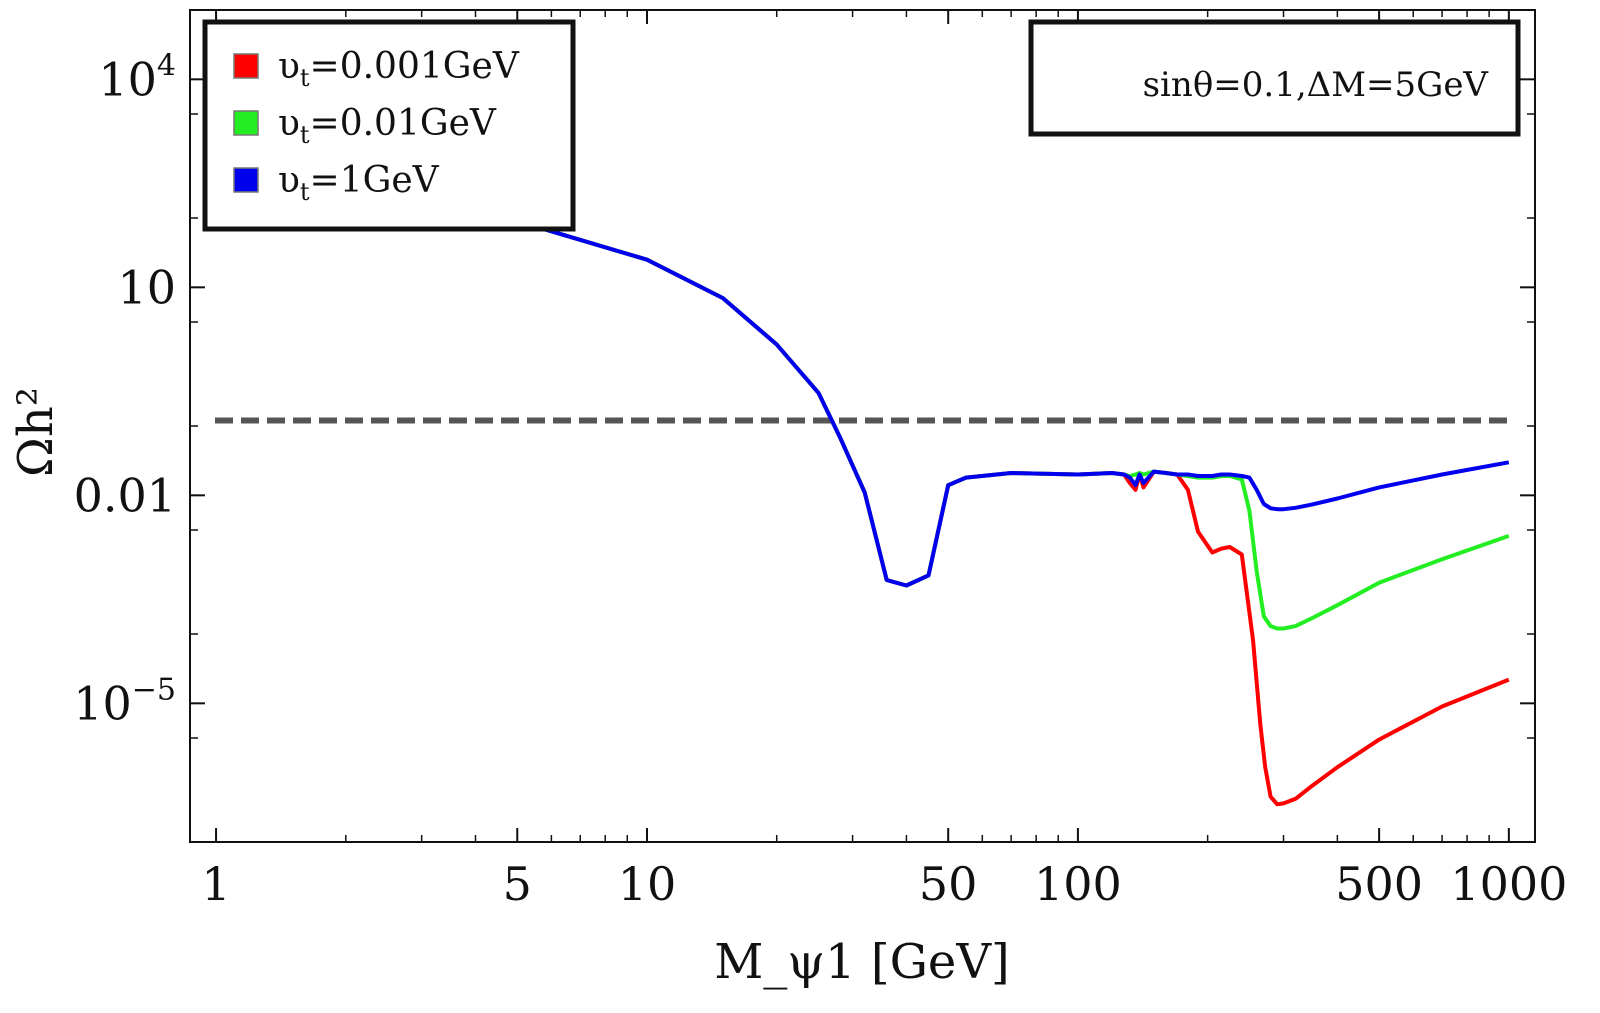 The image size is (1600, 1013). What do you see at coordinates (517, 884) in the screenshot?
I see `x-tick-label: 5` at bounding box center [517, 884].